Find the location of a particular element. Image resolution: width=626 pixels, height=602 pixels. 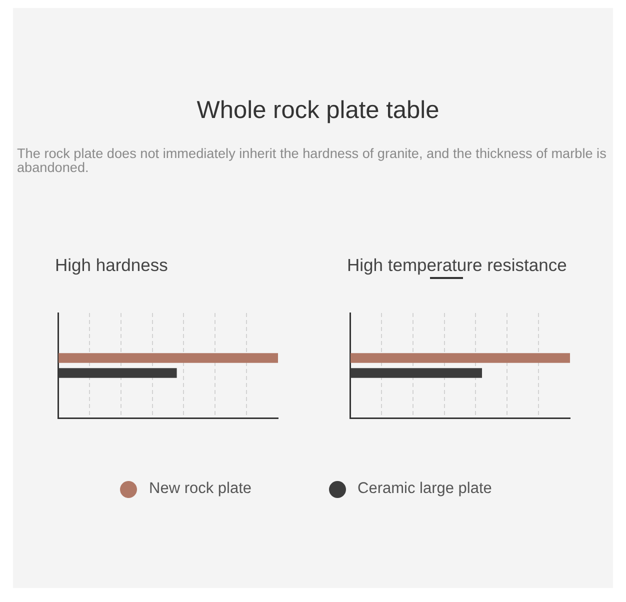

legend-label: Ceramic large plate is located at coordinates (425, 489).